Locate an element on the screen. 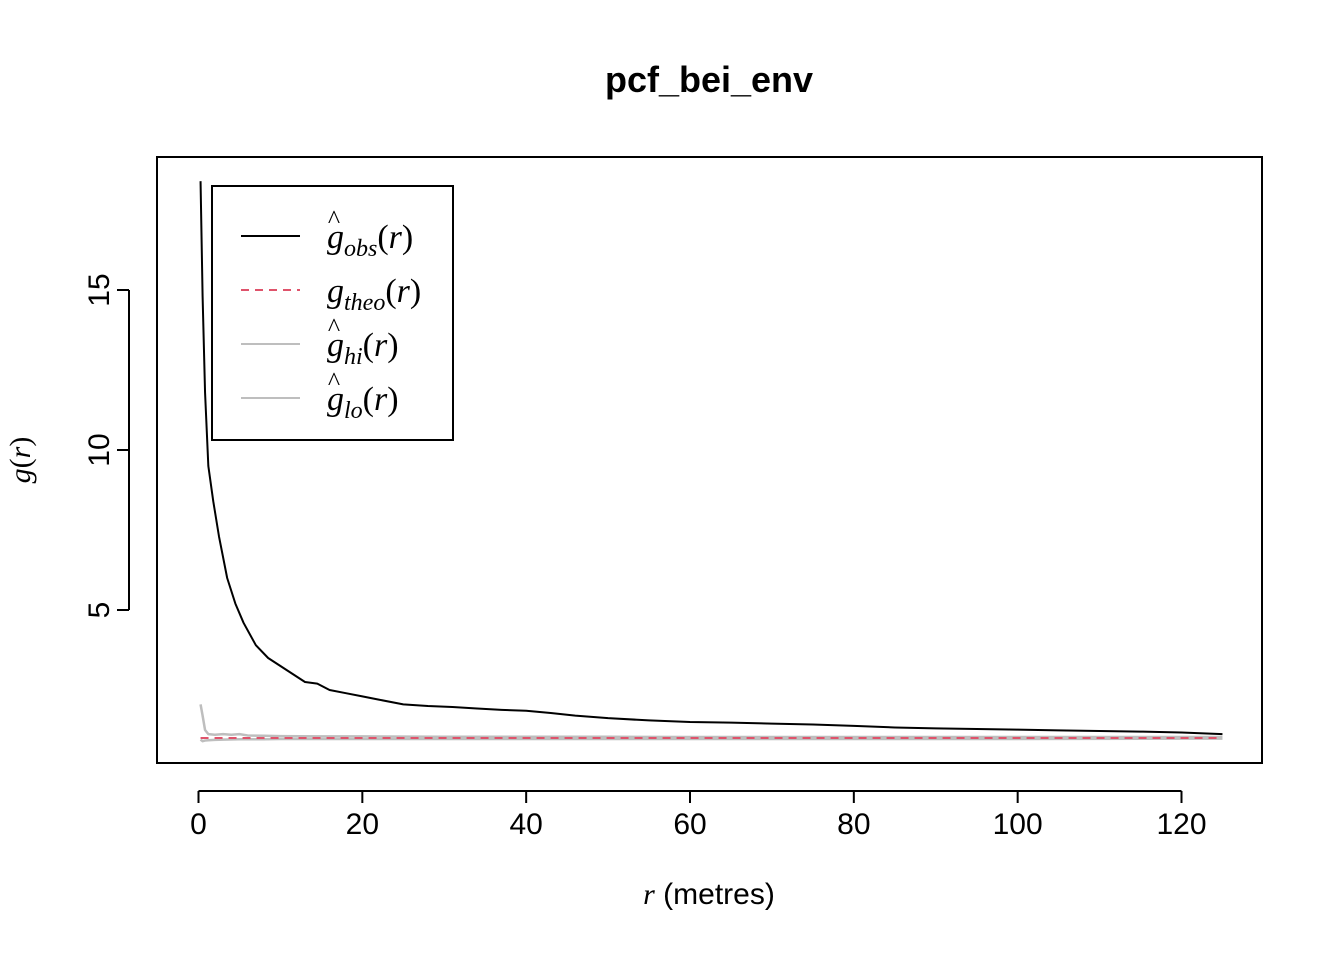 The height and width of the screenshot is (960, 1344). chart-title: pcf_bei_env is located at coordinates (709, 79).